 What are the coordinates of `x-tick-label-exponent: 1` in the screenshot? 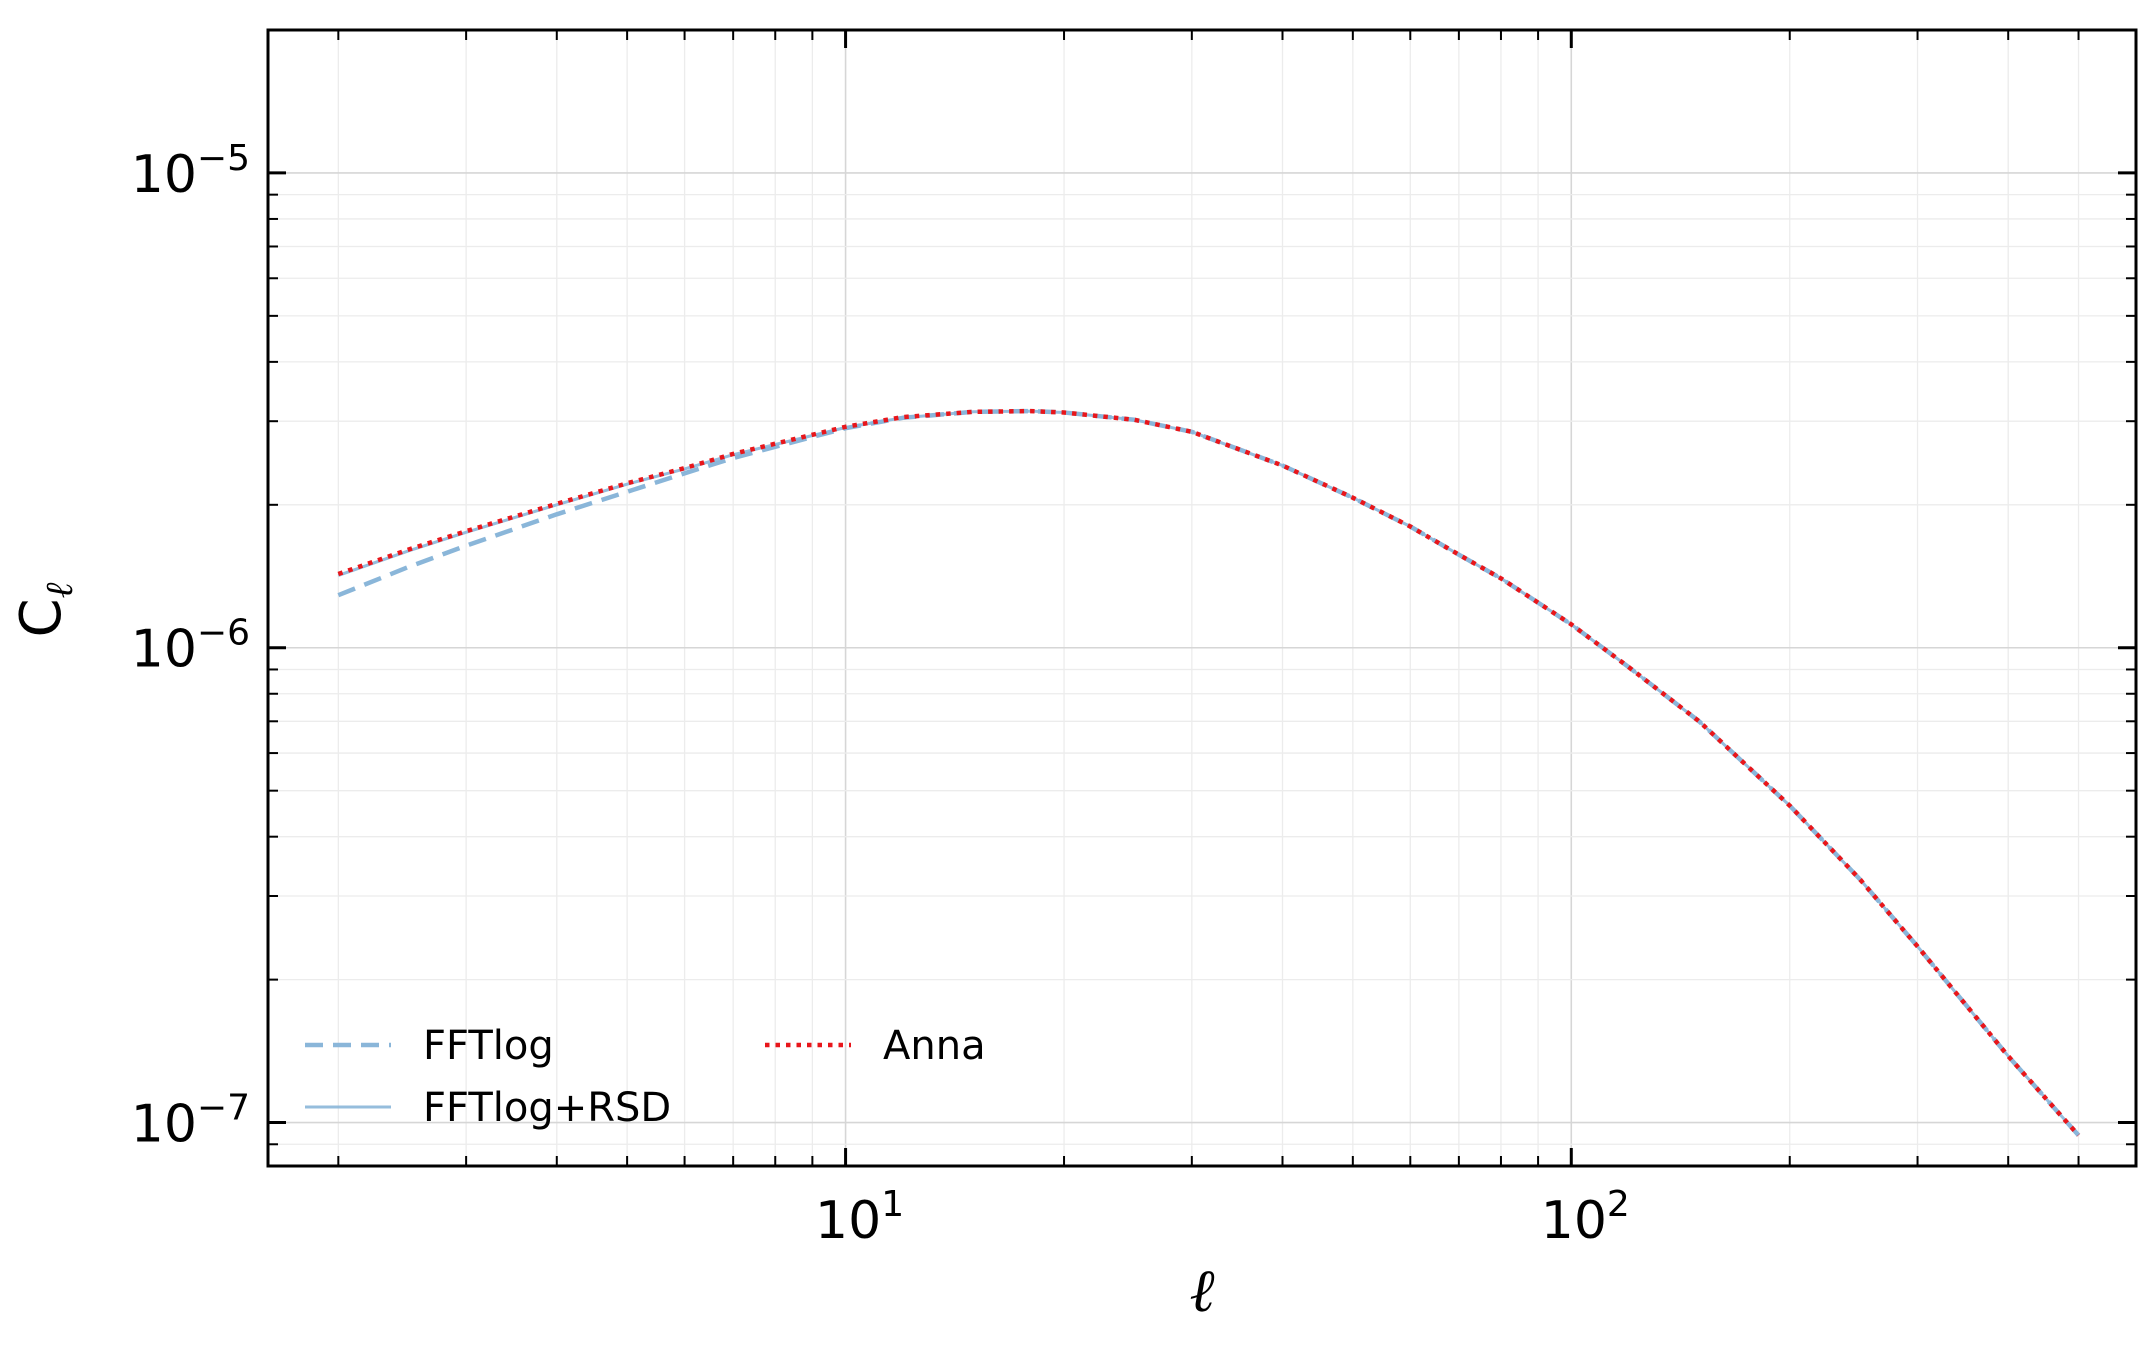 It's located at (892, 1204).